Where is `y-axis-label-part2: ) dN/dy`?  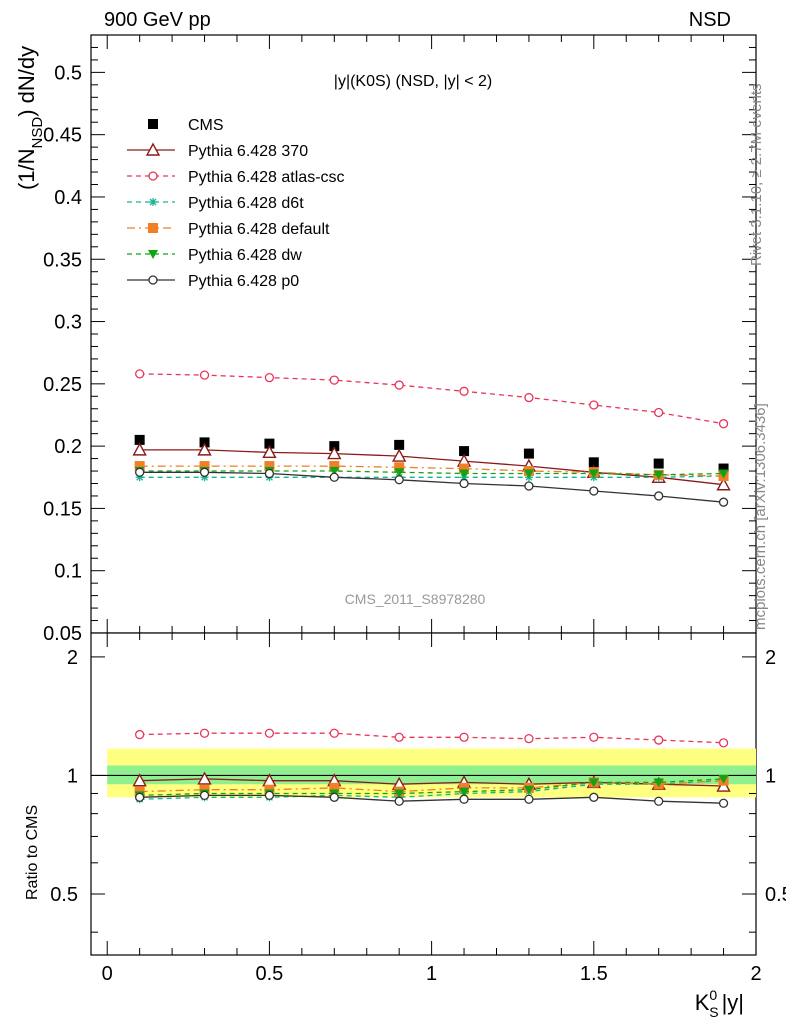
y-axis-label-part2: ) dN/dy is located at coordinates (26, 81).